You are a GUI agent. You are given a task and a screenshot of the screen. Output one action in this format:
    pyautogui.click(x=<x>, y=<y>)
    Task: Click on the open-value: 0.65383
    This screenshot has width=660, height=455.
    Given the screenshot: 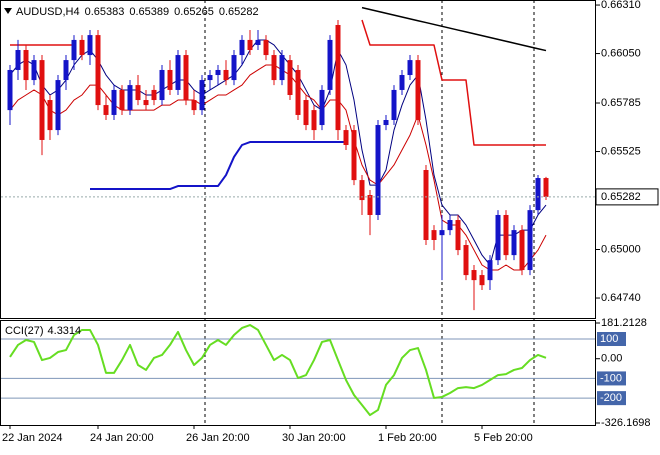 What is the action you would take?
    pyautogui.click(x=105, y=12)
    